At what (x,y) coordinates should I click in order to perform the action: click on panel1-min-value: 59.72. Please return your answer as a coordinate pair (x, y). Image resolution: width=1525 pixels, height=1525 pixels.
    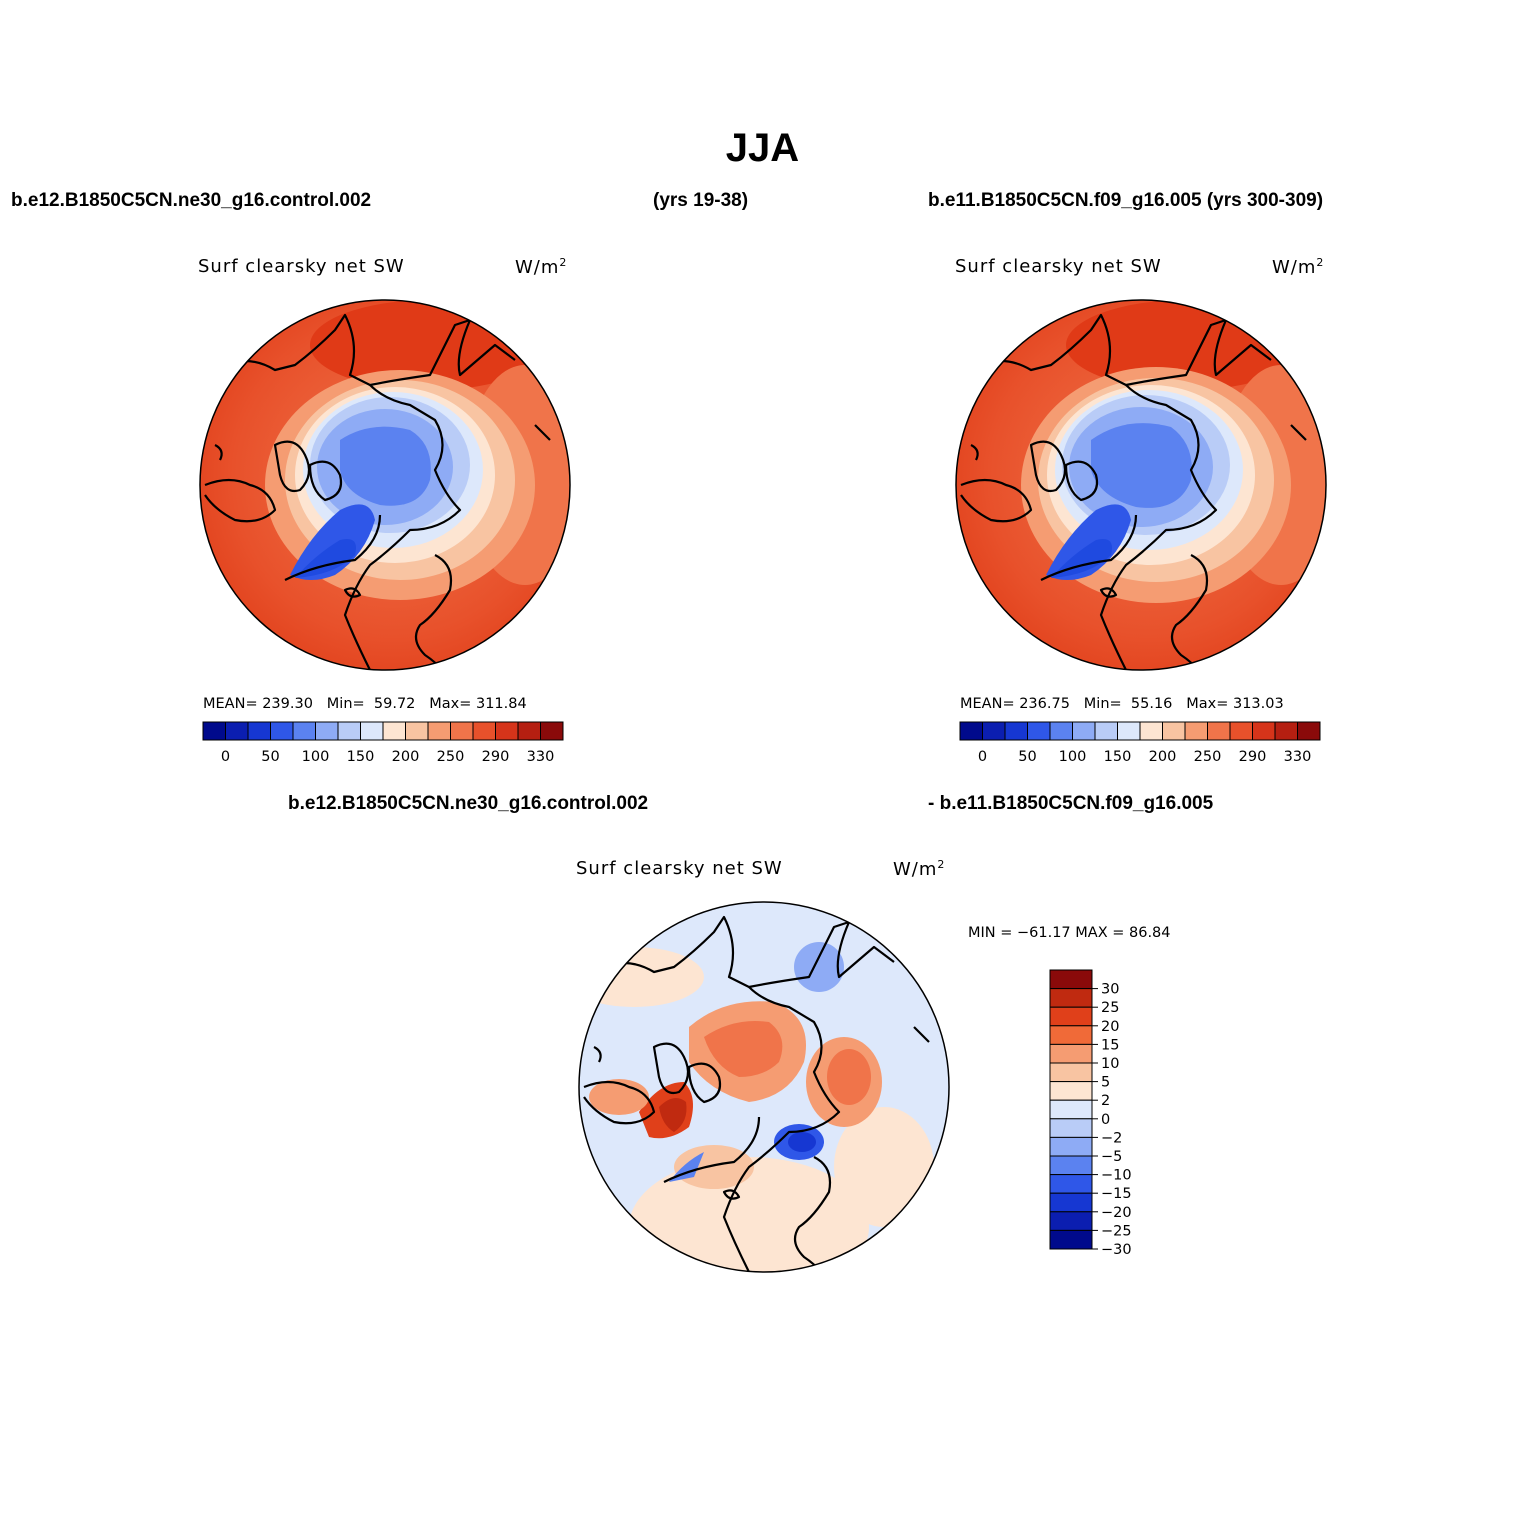
    Looking at the image, I should click on (394, 704).